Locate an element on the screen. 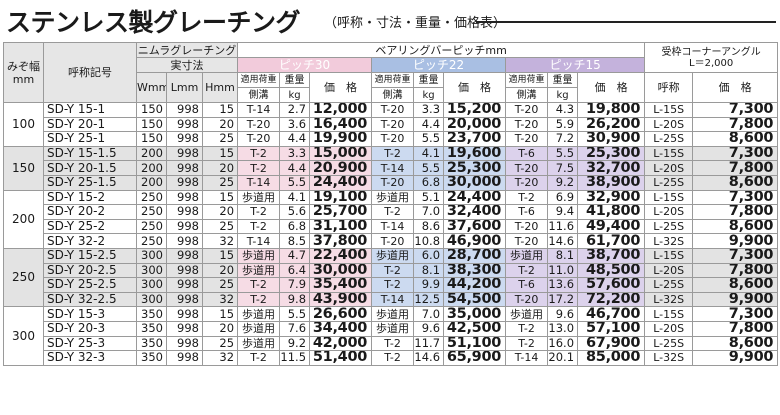 The image size is (780, 415). weight-cell: 9.8 is located at coordinates (295, 299).